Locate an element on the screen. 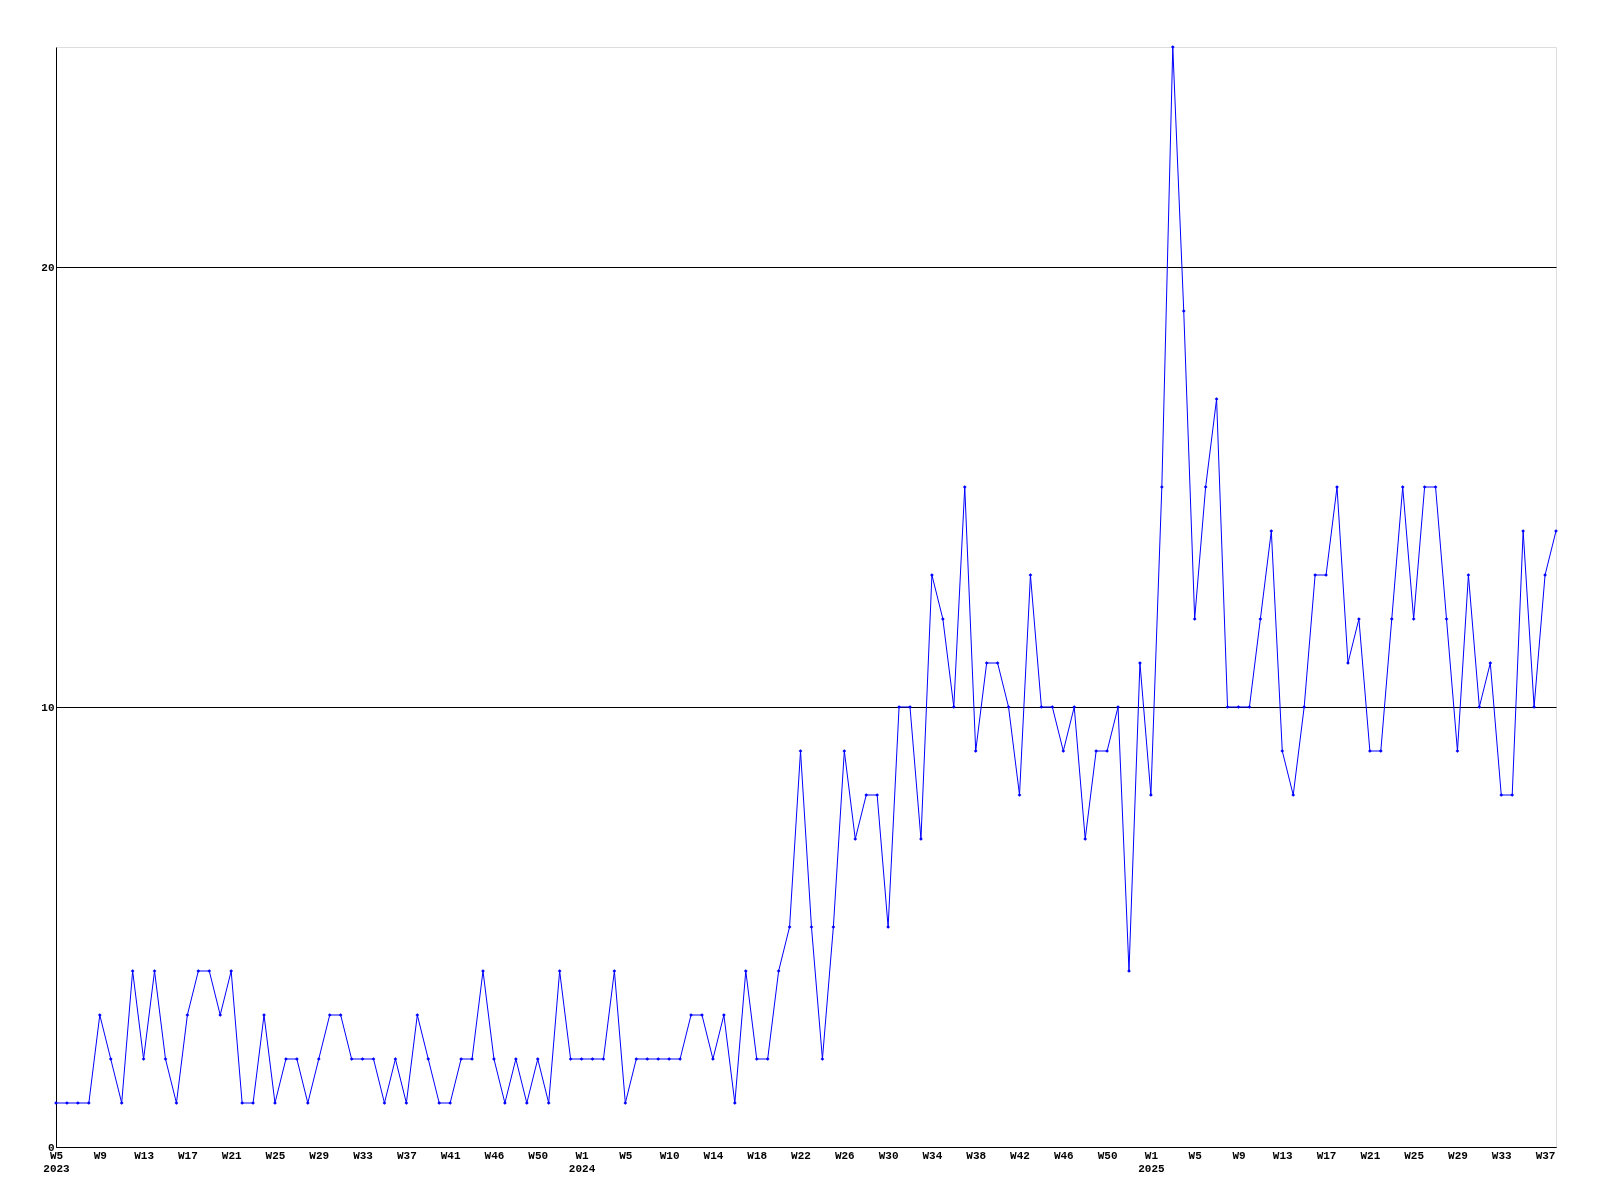 This screenshot has width=1600, height=1200. x-tick-label: W38 is located at coordinates (976, 1155).